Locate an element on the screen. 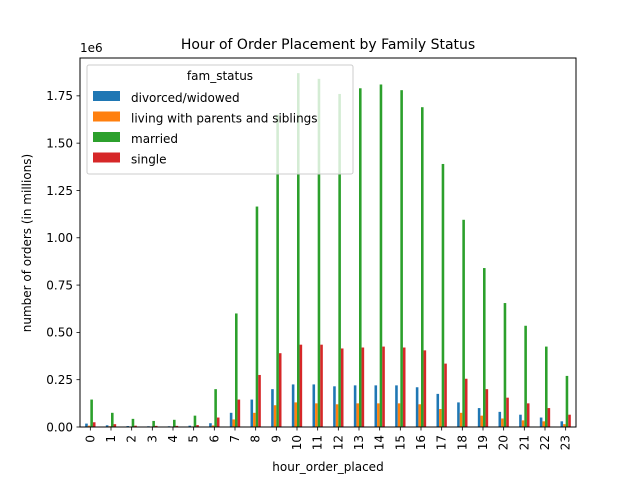 This screenshot has width=640, height=480. x-tick-label: 2 is located at coordinates (132, 439).